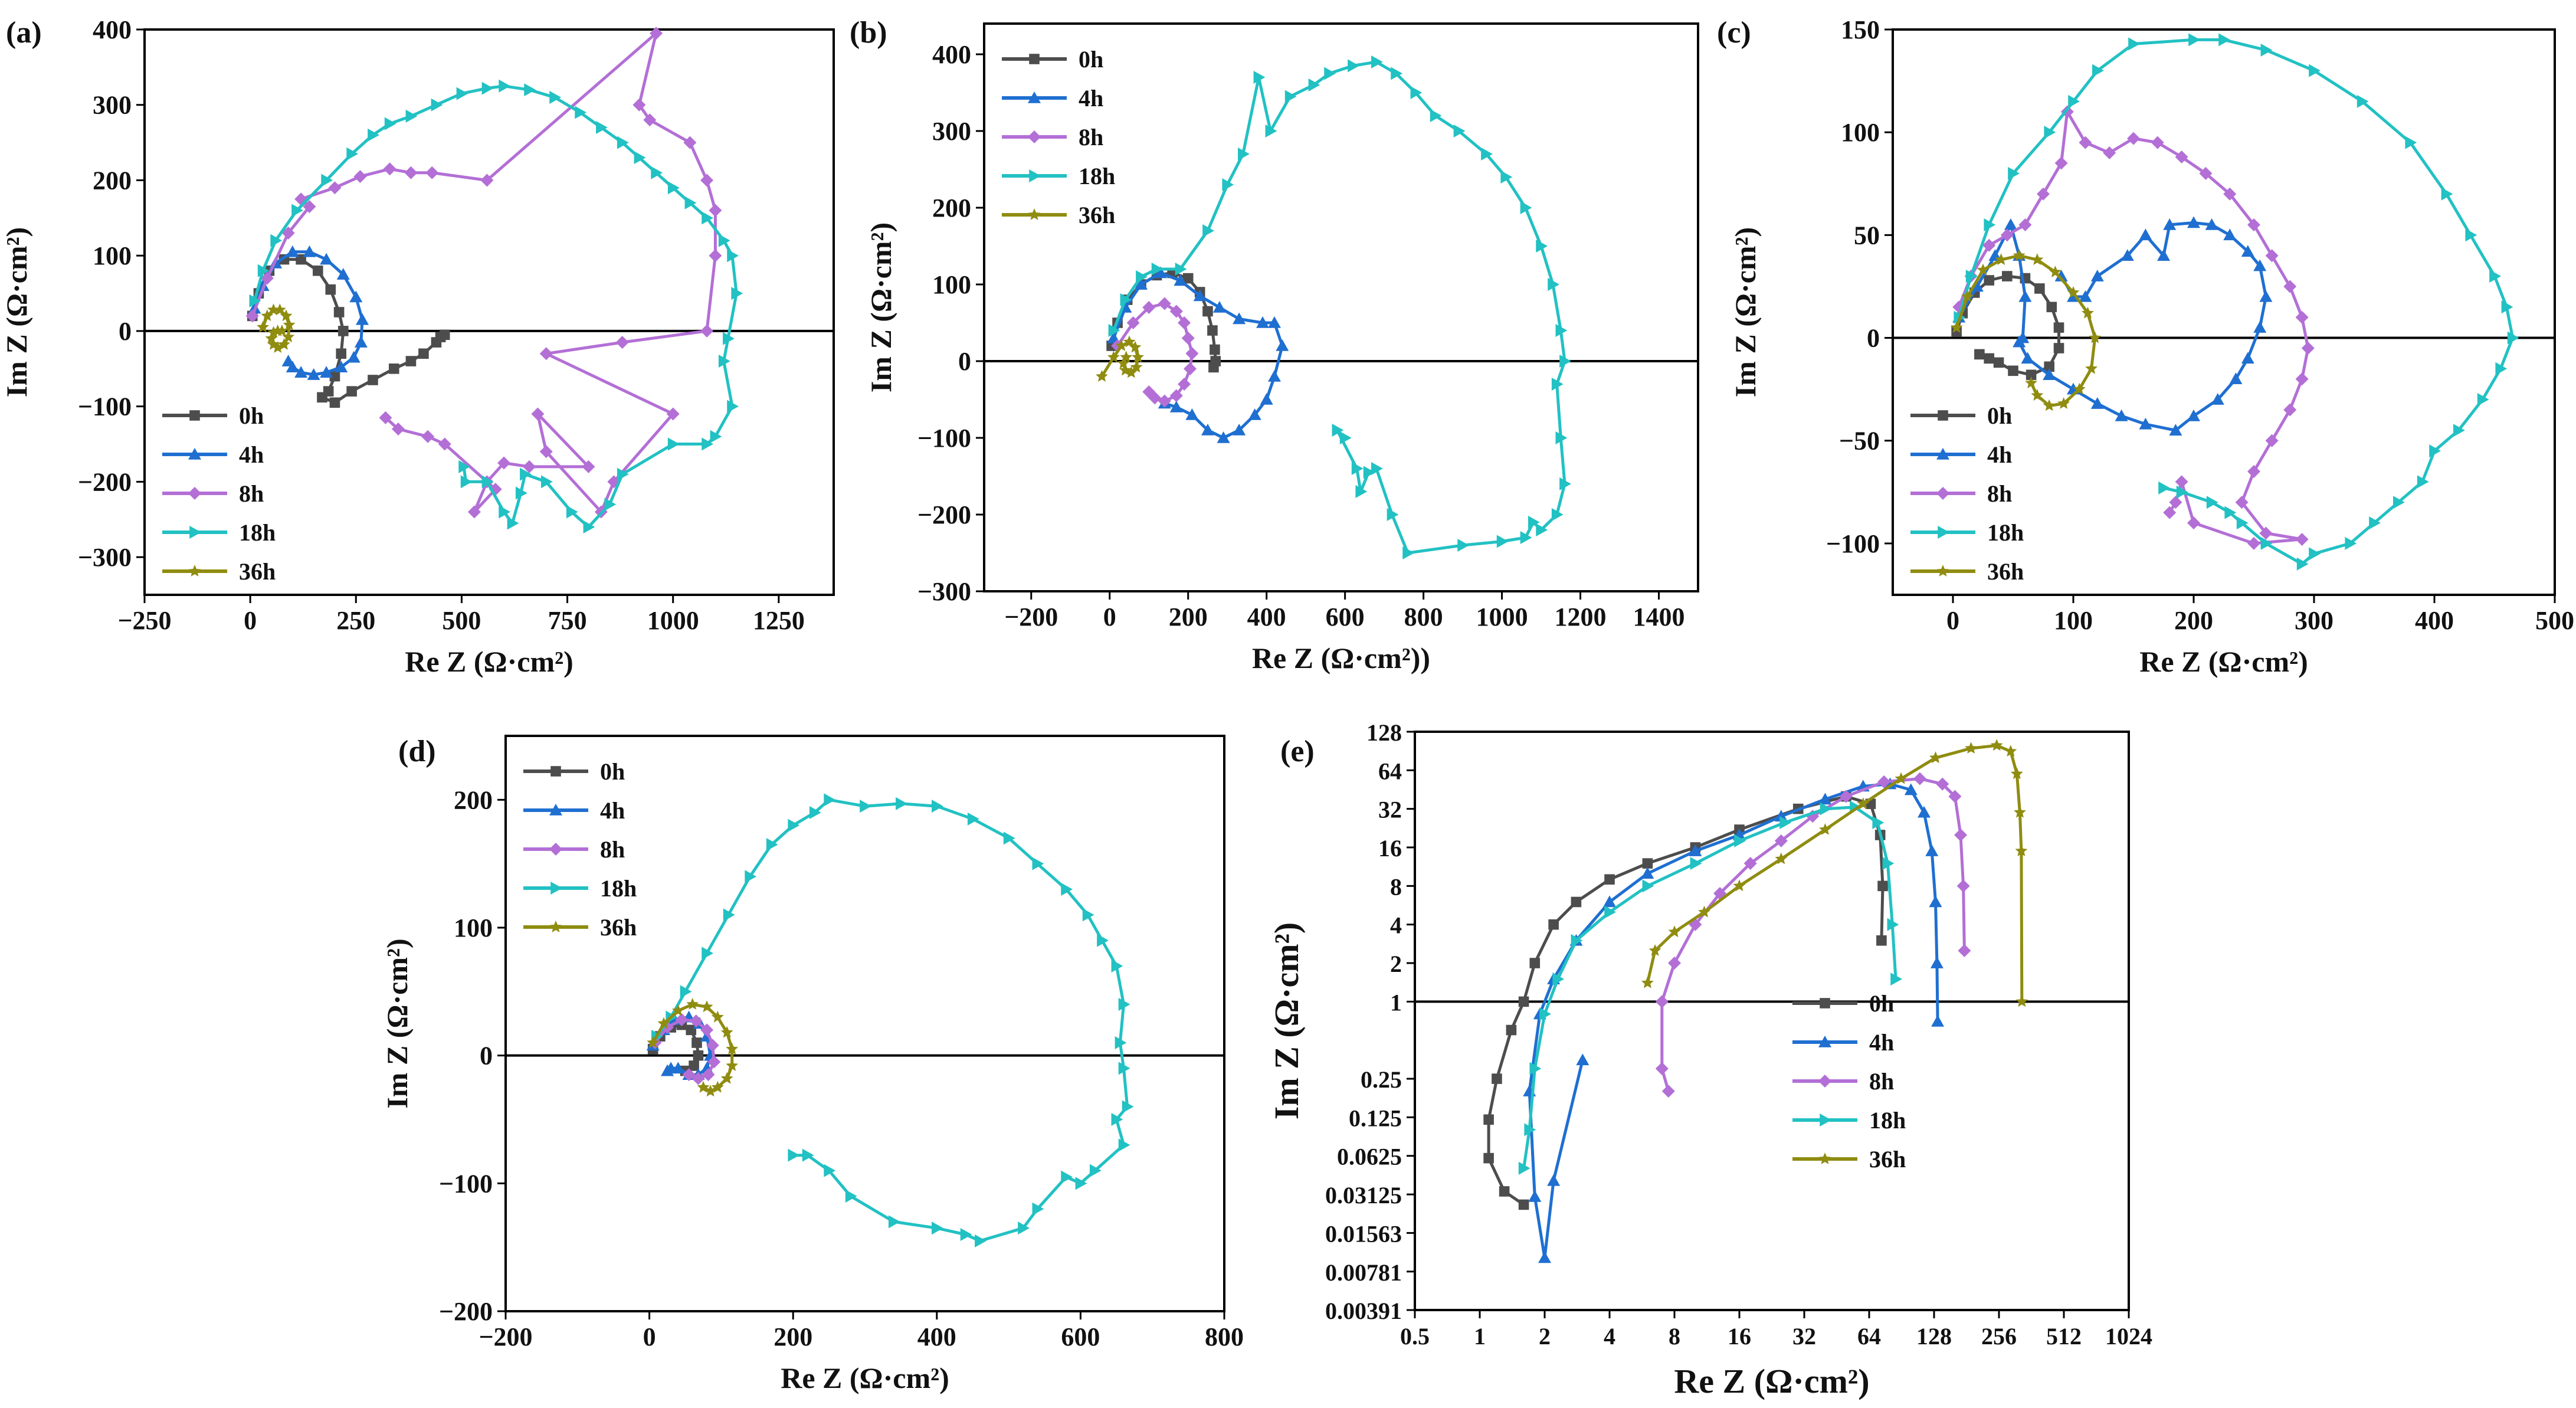  What do you see at coordinates (1843, 1003) in the screenshot?
I see `legend-item-0h: 0h` at bounding box center [1843, 1003].